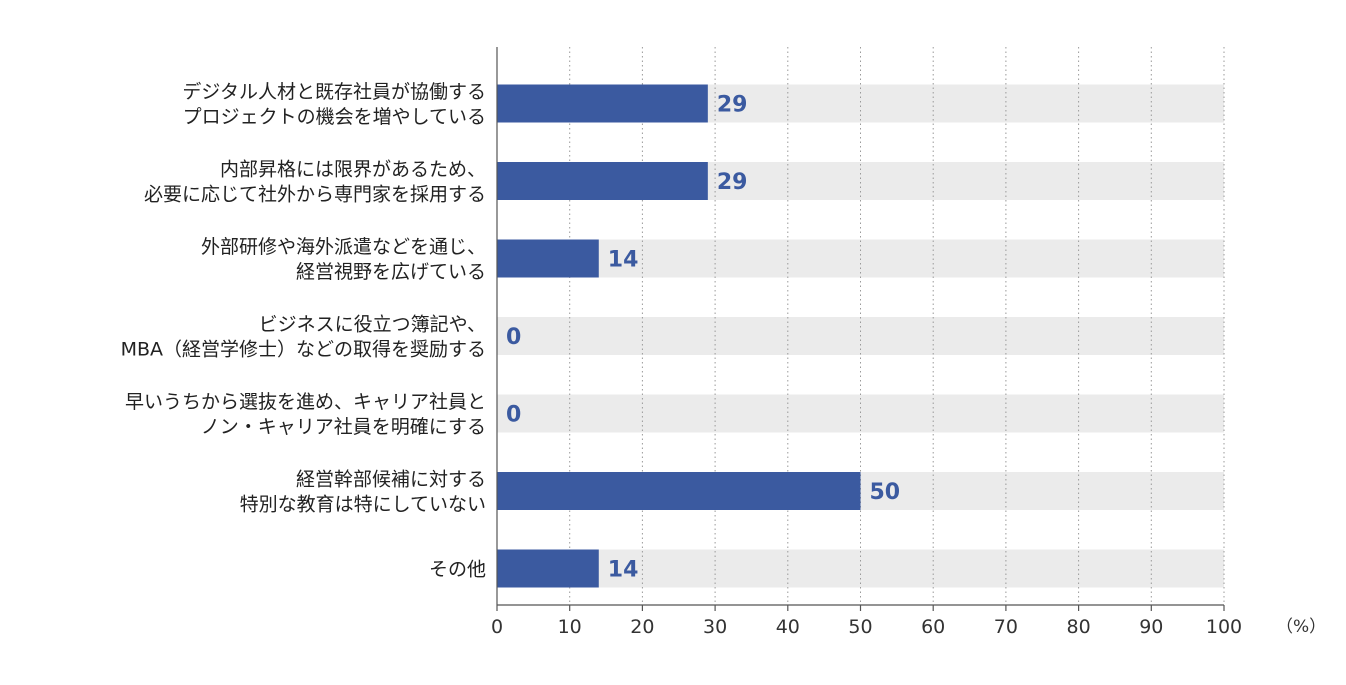  Describe the element at coordinates (788, 627) in the screenshot. I see `x-tick-label: 40` at that location.